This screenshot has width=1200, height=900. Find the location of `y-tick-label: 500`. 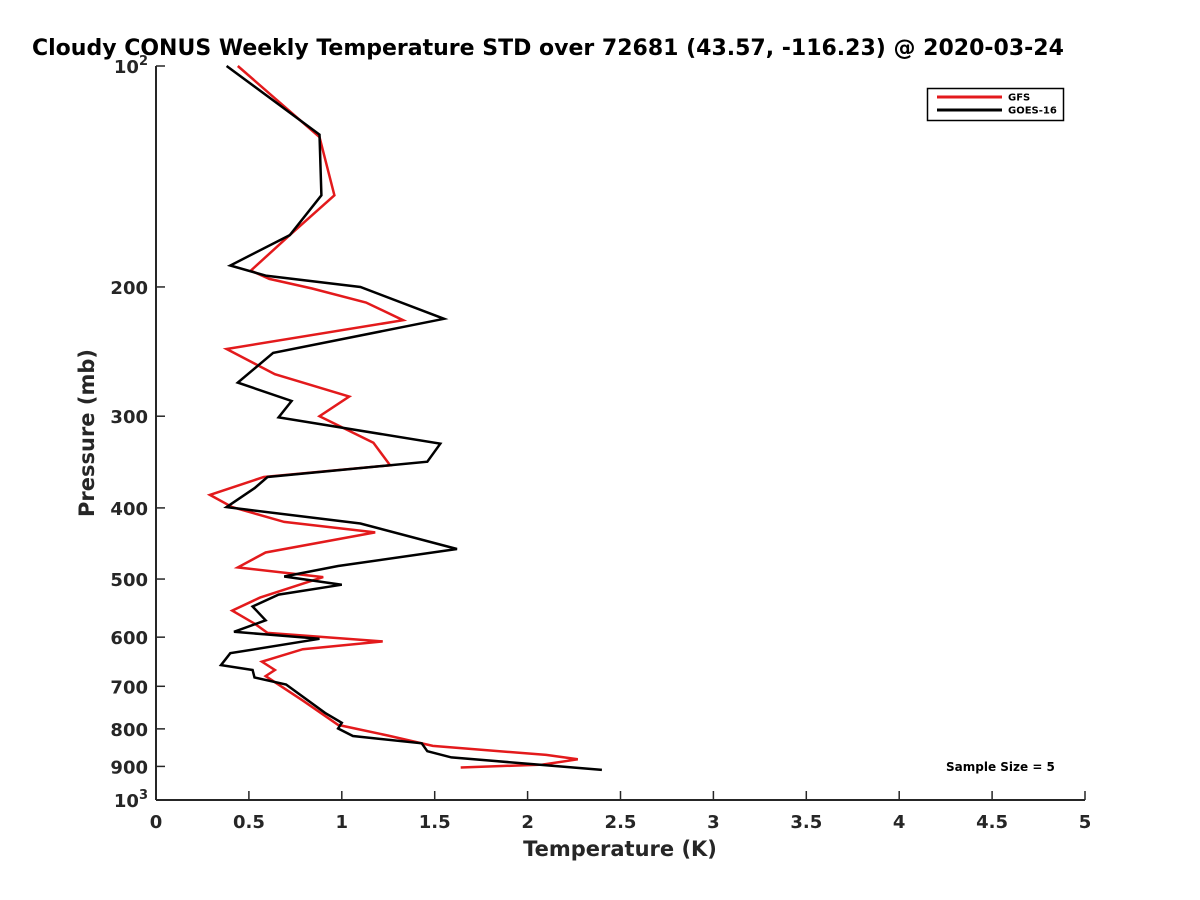

y-tick-label: 500 is located at coordinates (129, 580).